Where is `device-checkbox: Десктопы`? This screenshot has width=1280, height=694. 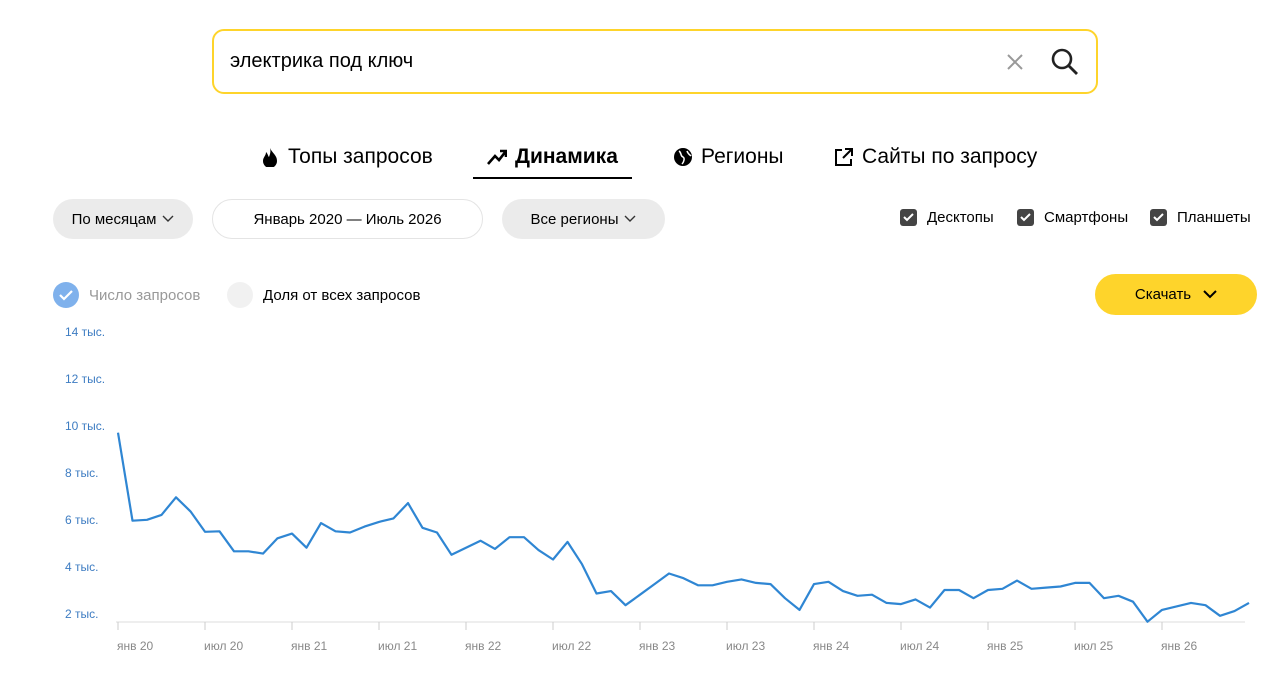
device-checkbox: Десктопы is located at coordinates (947, 217).